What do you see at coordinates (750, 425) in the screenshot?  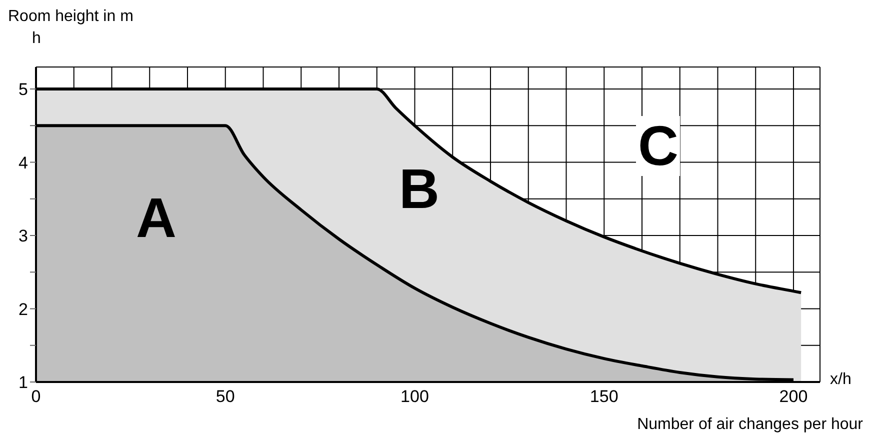 I see `x-axis-title: Number of air changes per hour` at bounding box center [750, 425].